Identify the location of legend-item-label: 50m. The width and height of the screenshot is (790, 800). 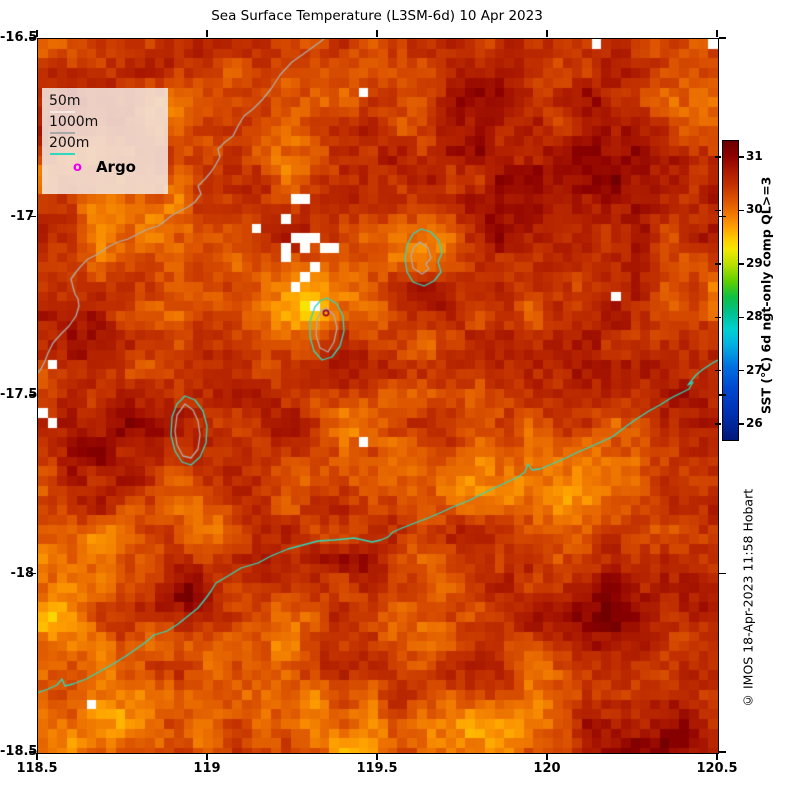
(65, 101).